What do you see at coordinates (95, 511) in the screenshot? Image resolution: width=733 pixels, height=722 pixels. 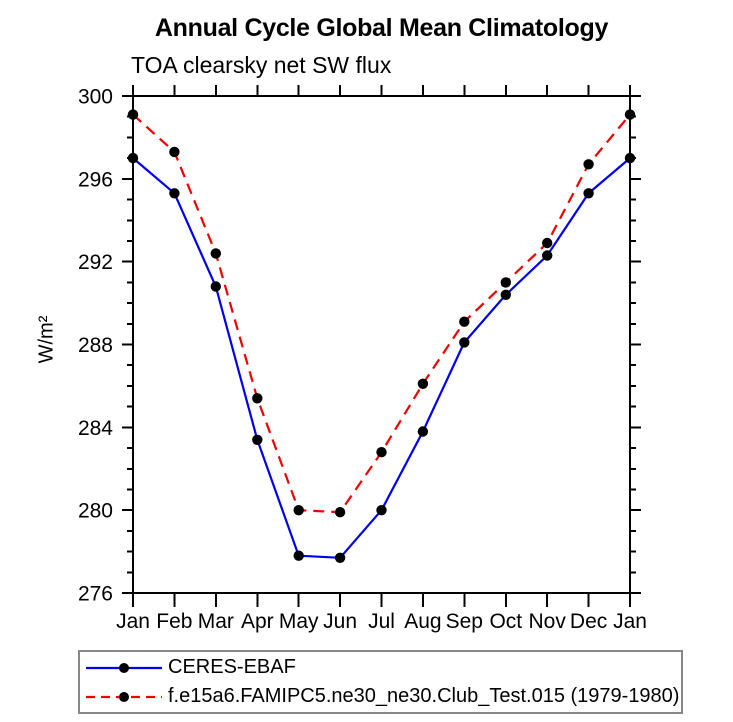 I see `svg-text: 280` at bounding box center [95, 511].